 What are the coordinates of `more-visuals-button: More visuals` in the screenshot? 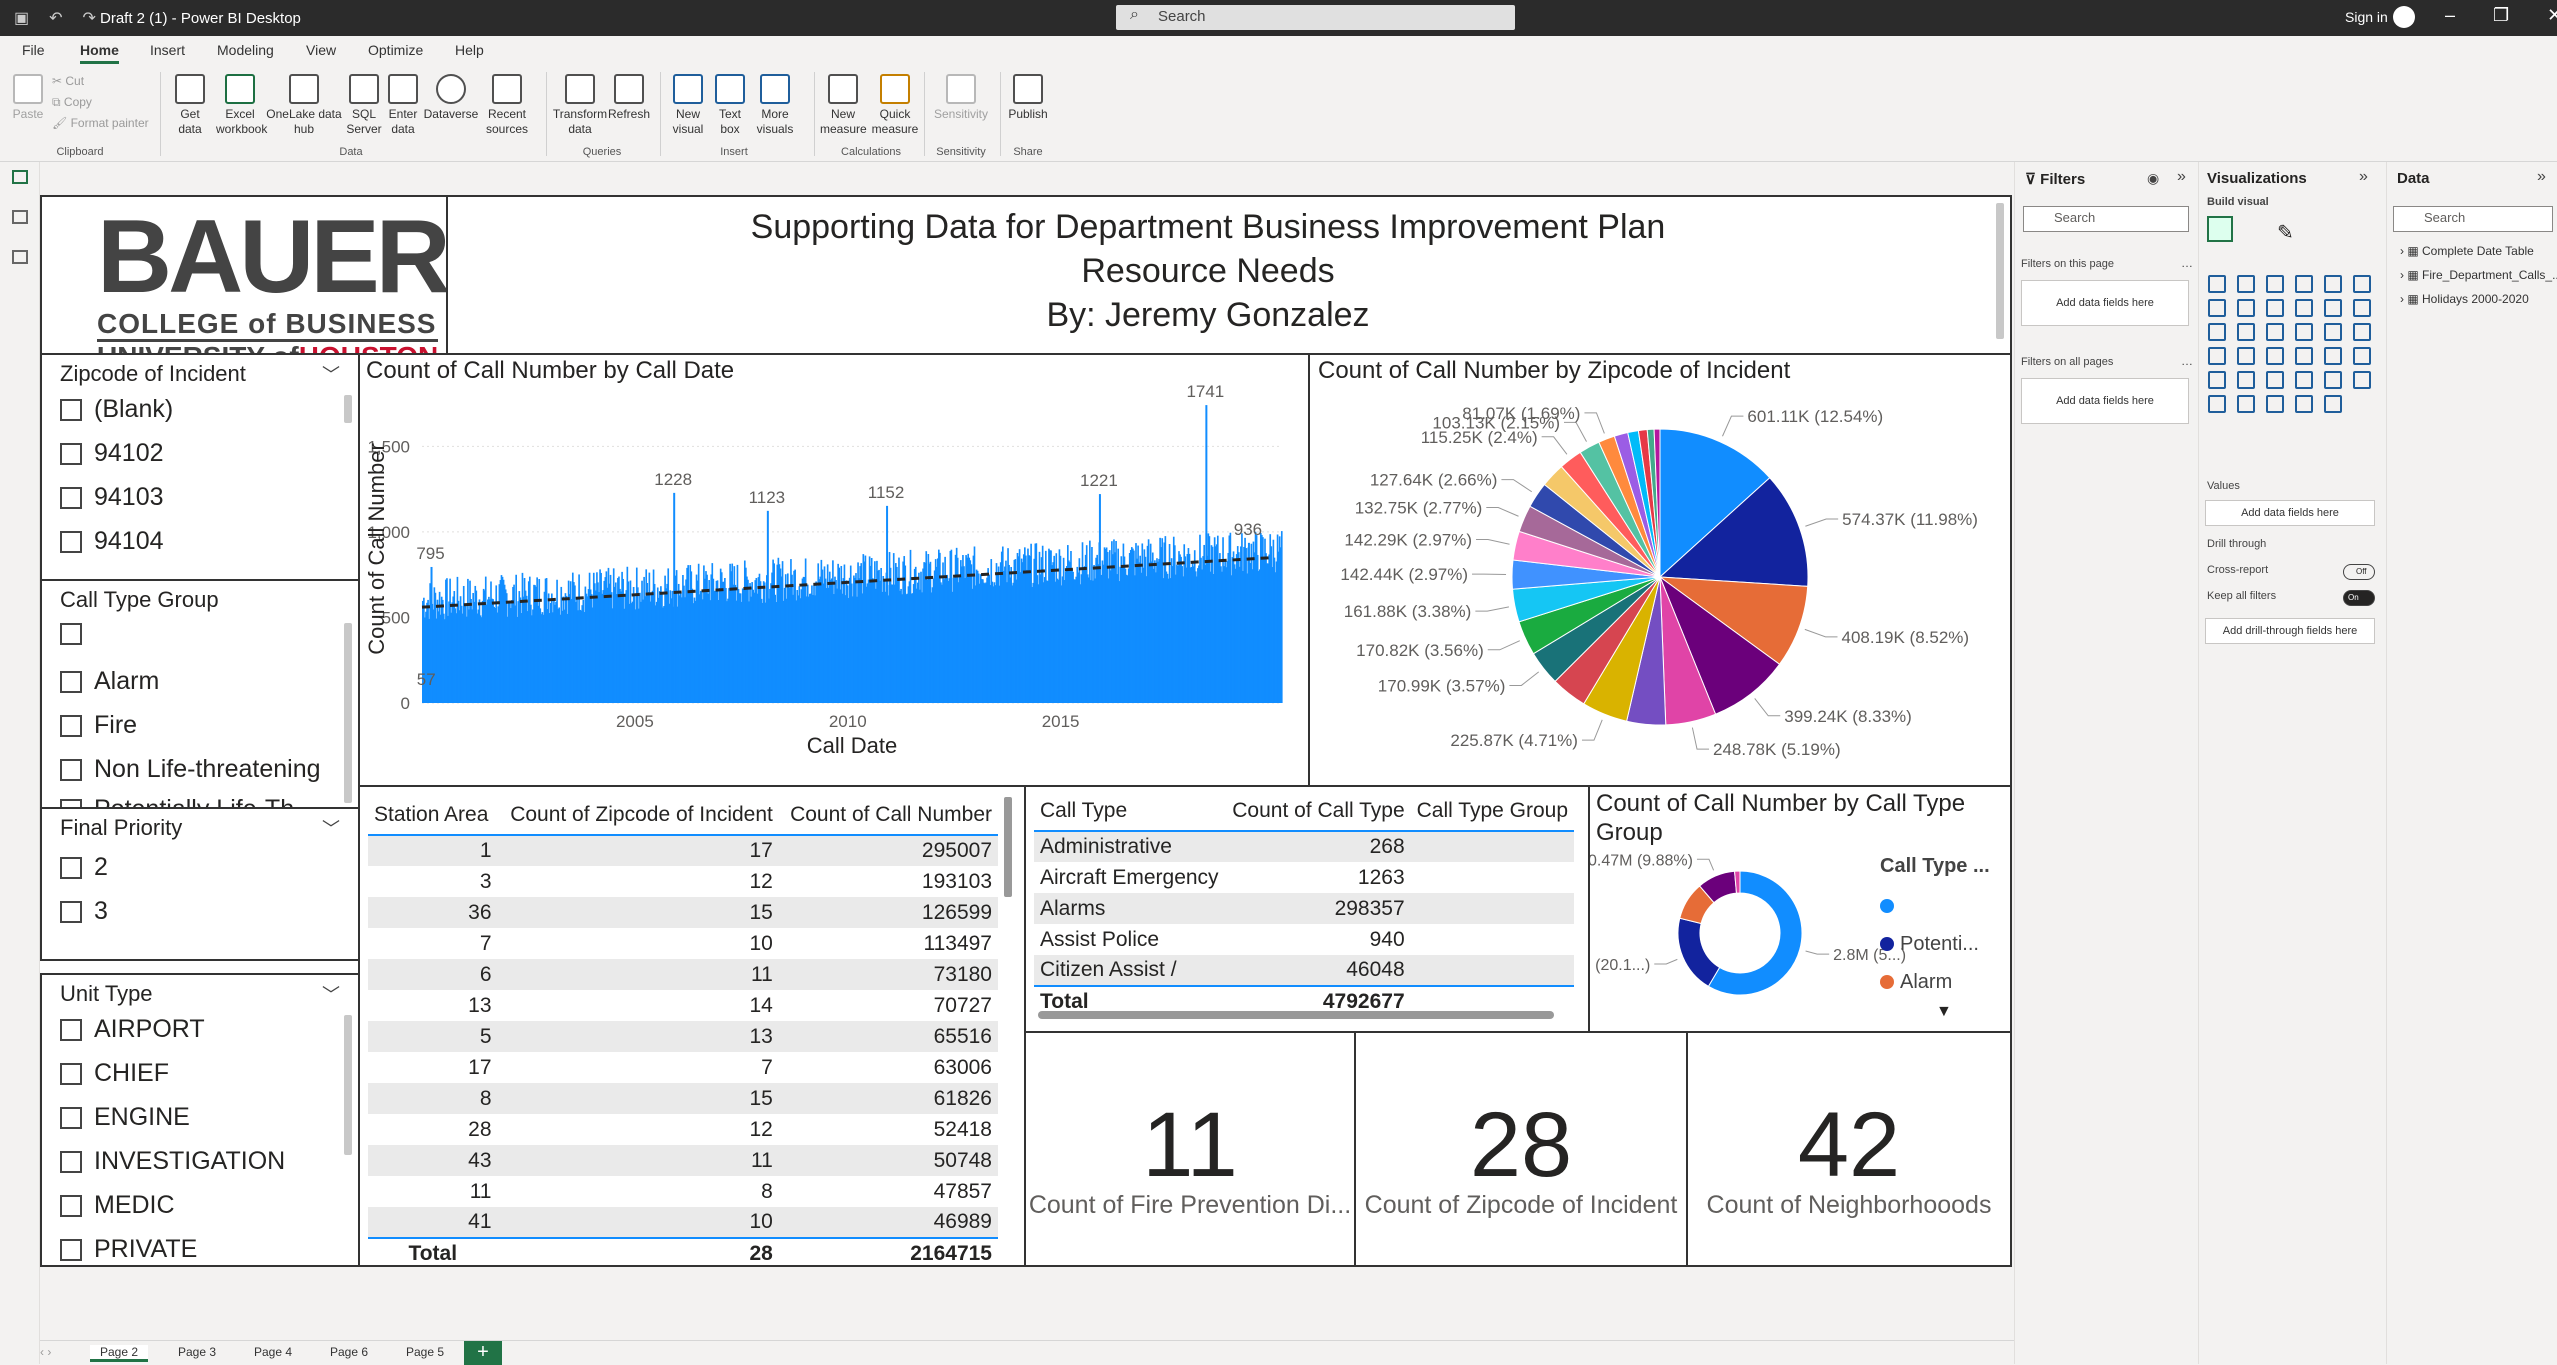 It's located at (775, 105).